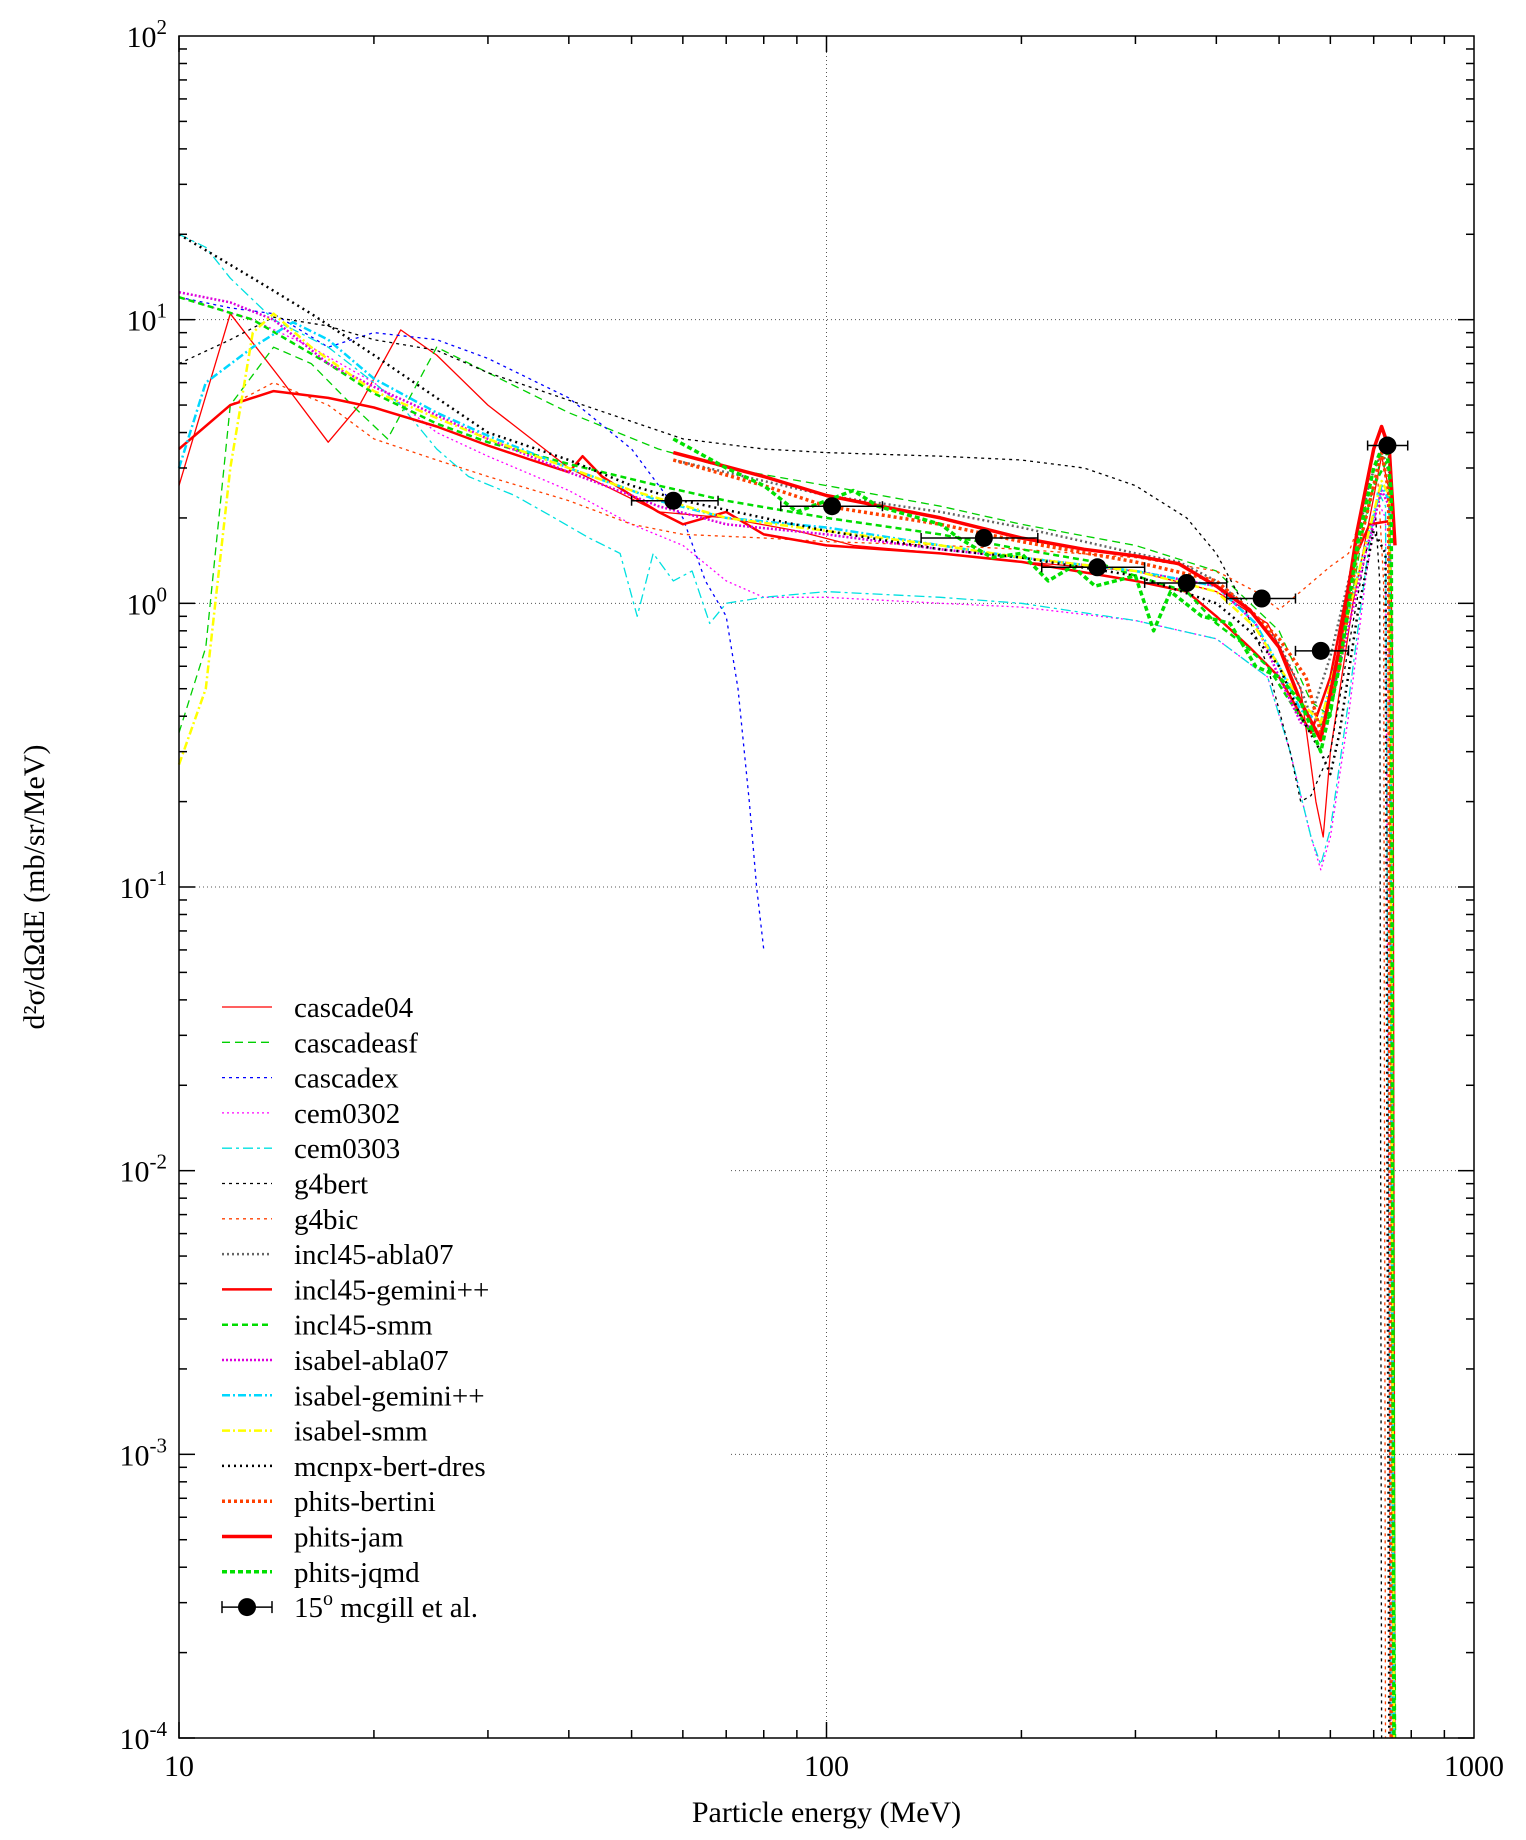 This screenshot has width=1526, height=1840. I want to click on legend-label-experimental: 15o mcgill et al., so click(386, 1606).